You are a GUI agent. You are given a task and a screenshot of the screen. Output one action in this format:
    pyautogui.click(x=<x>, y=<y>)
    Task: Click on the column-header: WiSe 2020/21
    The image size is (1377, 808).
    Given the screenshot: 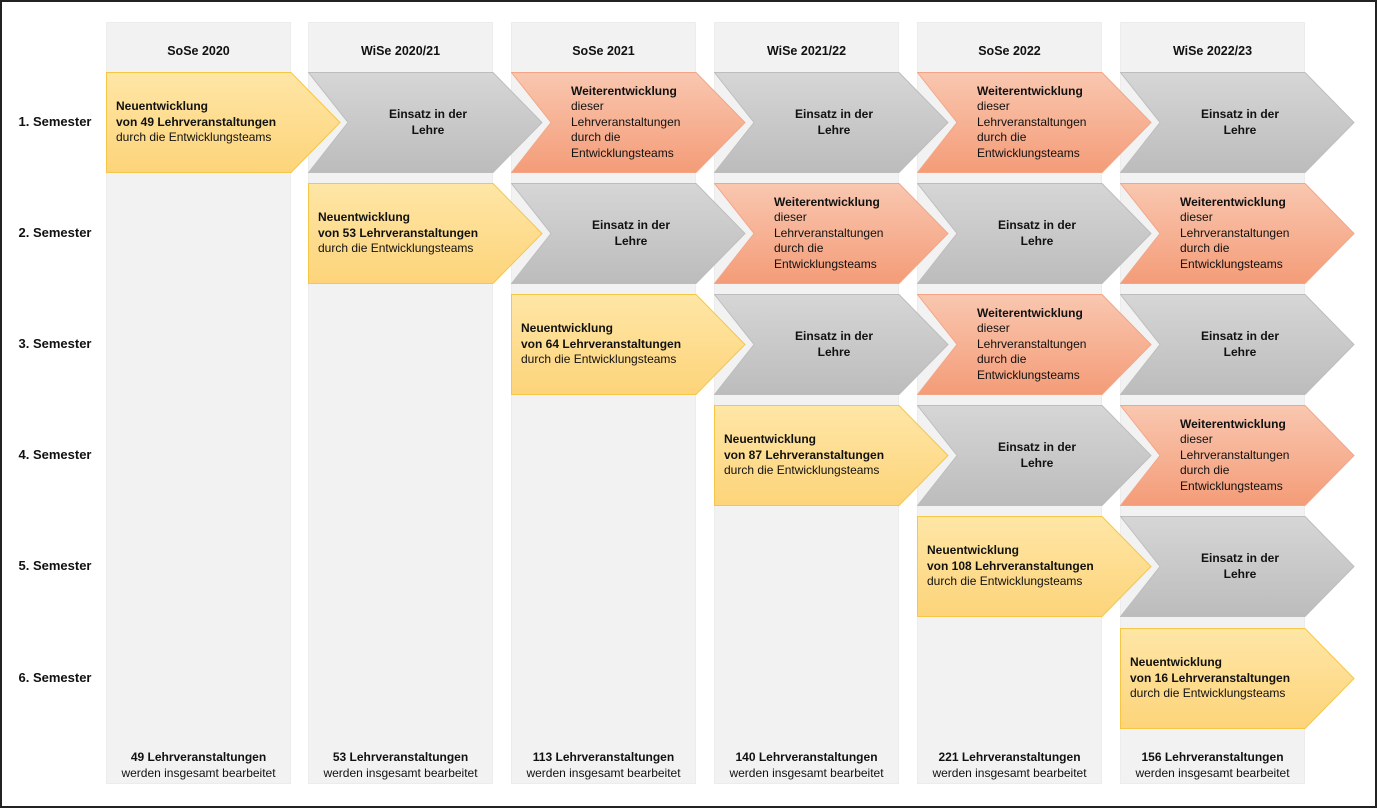 What is the action you would take?
    pyautogui.click(x=400, y=51)
    